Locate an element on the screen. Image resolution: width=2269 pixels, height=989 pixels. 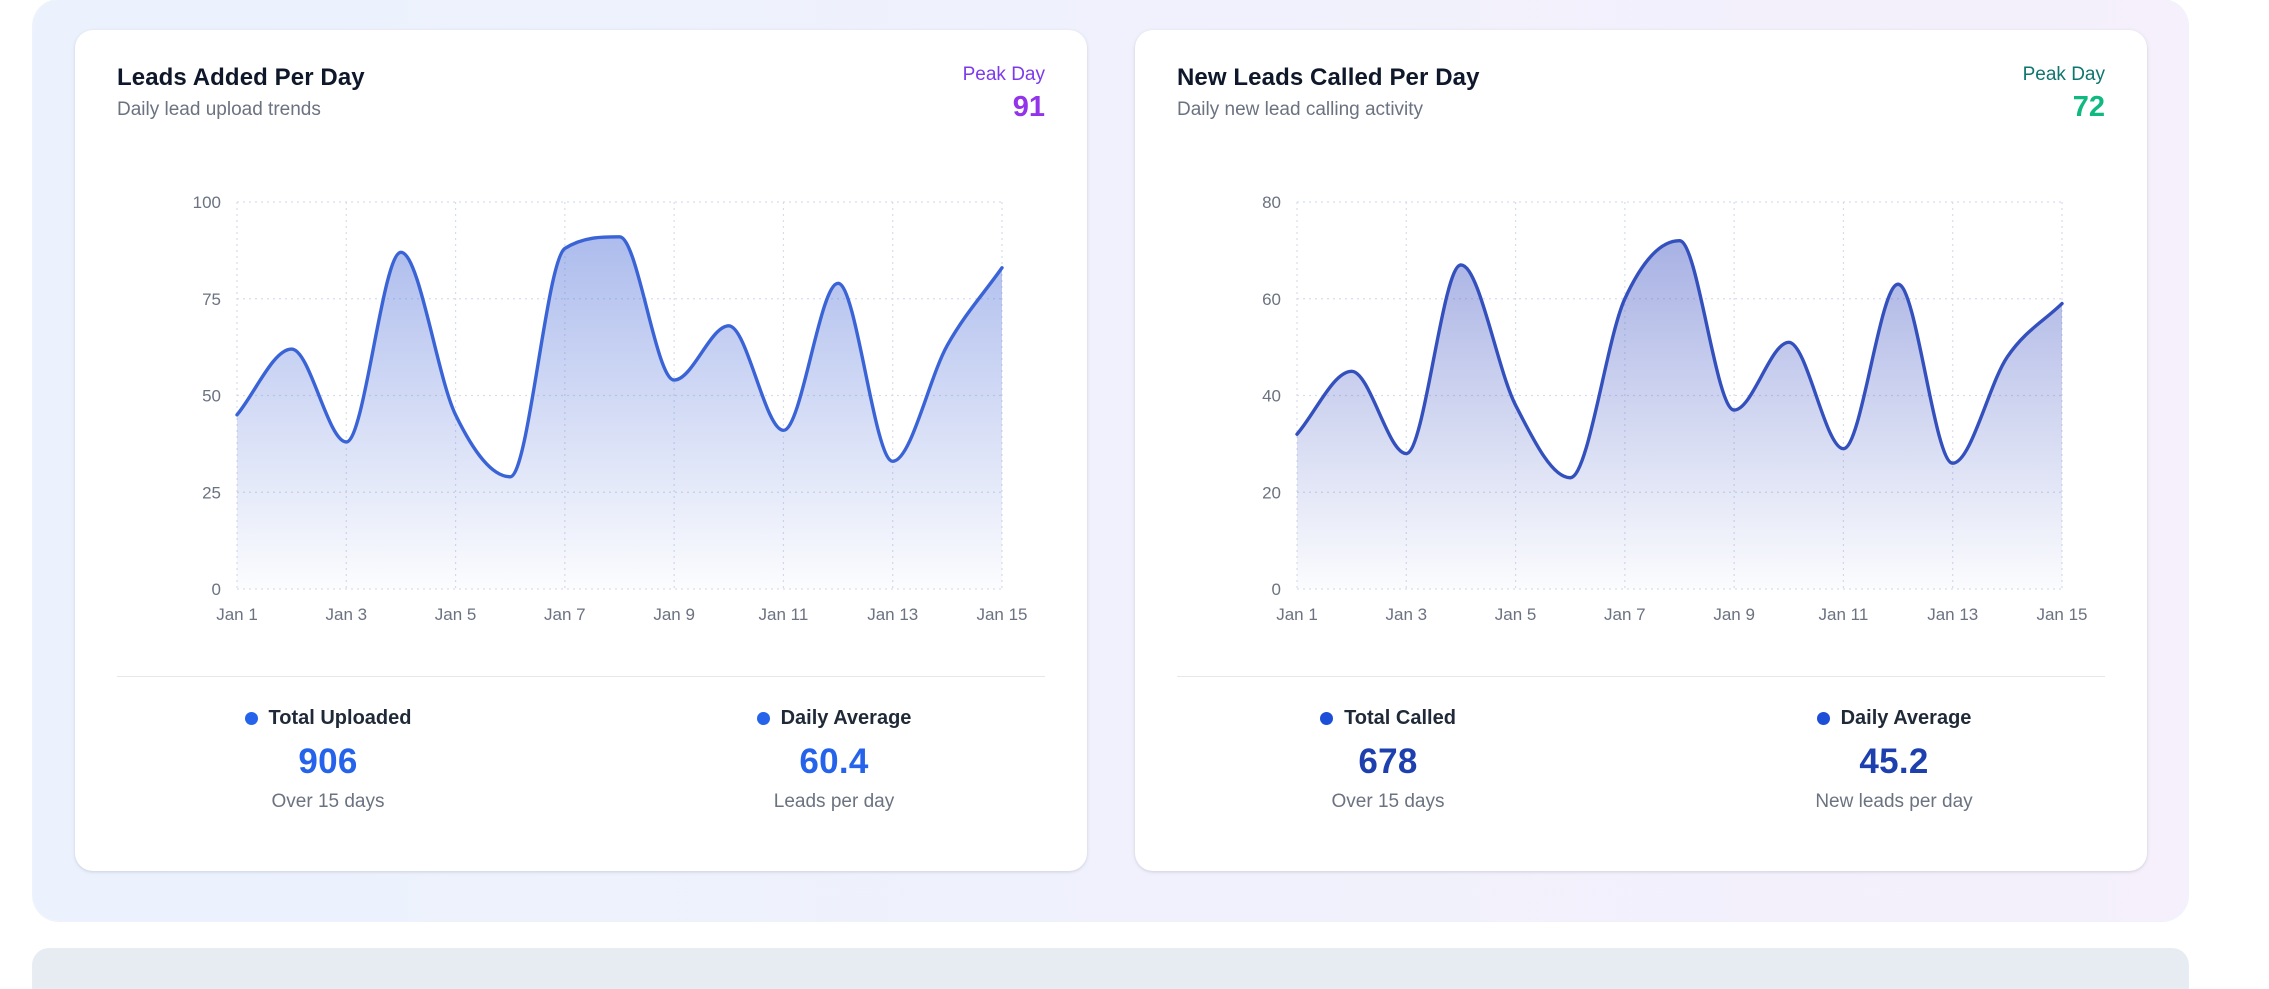
peak-day-value: 72 is located at coordinates (2088, 107).